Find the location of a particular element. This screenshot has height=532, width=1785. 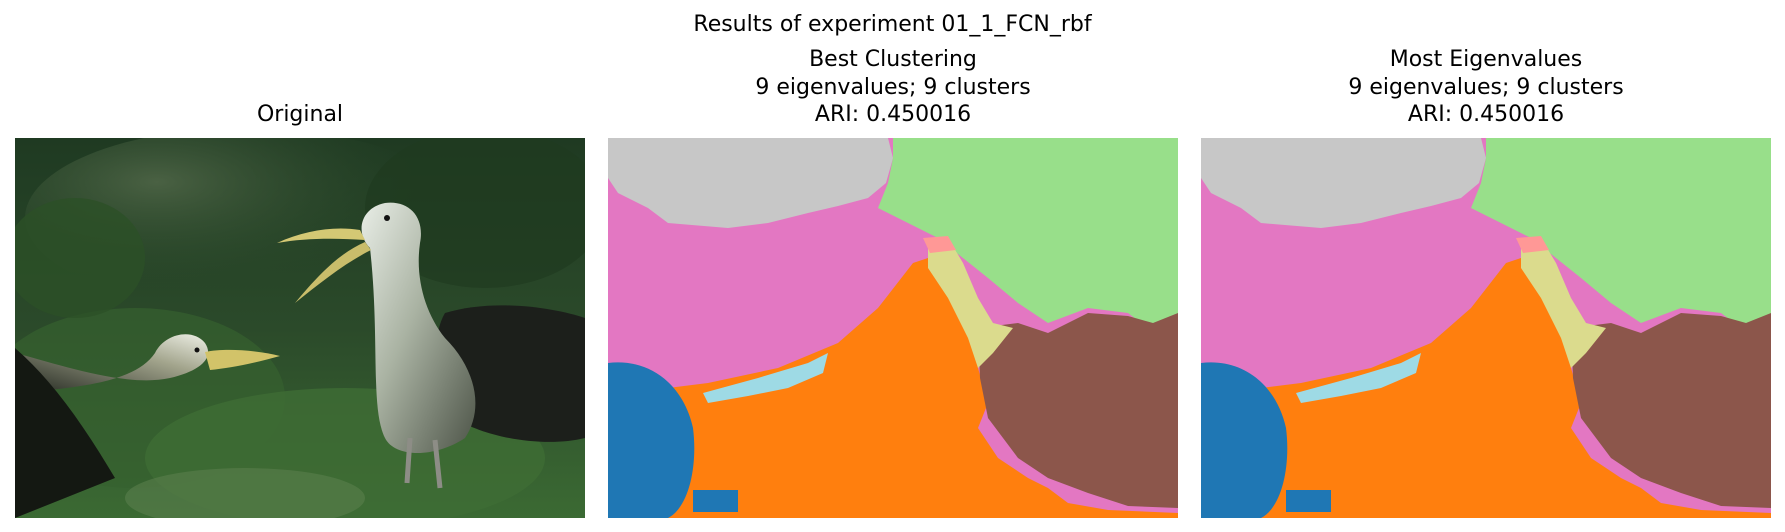

panel-title-line: Most Eigenvalues is located at coordinates (1486, 59).